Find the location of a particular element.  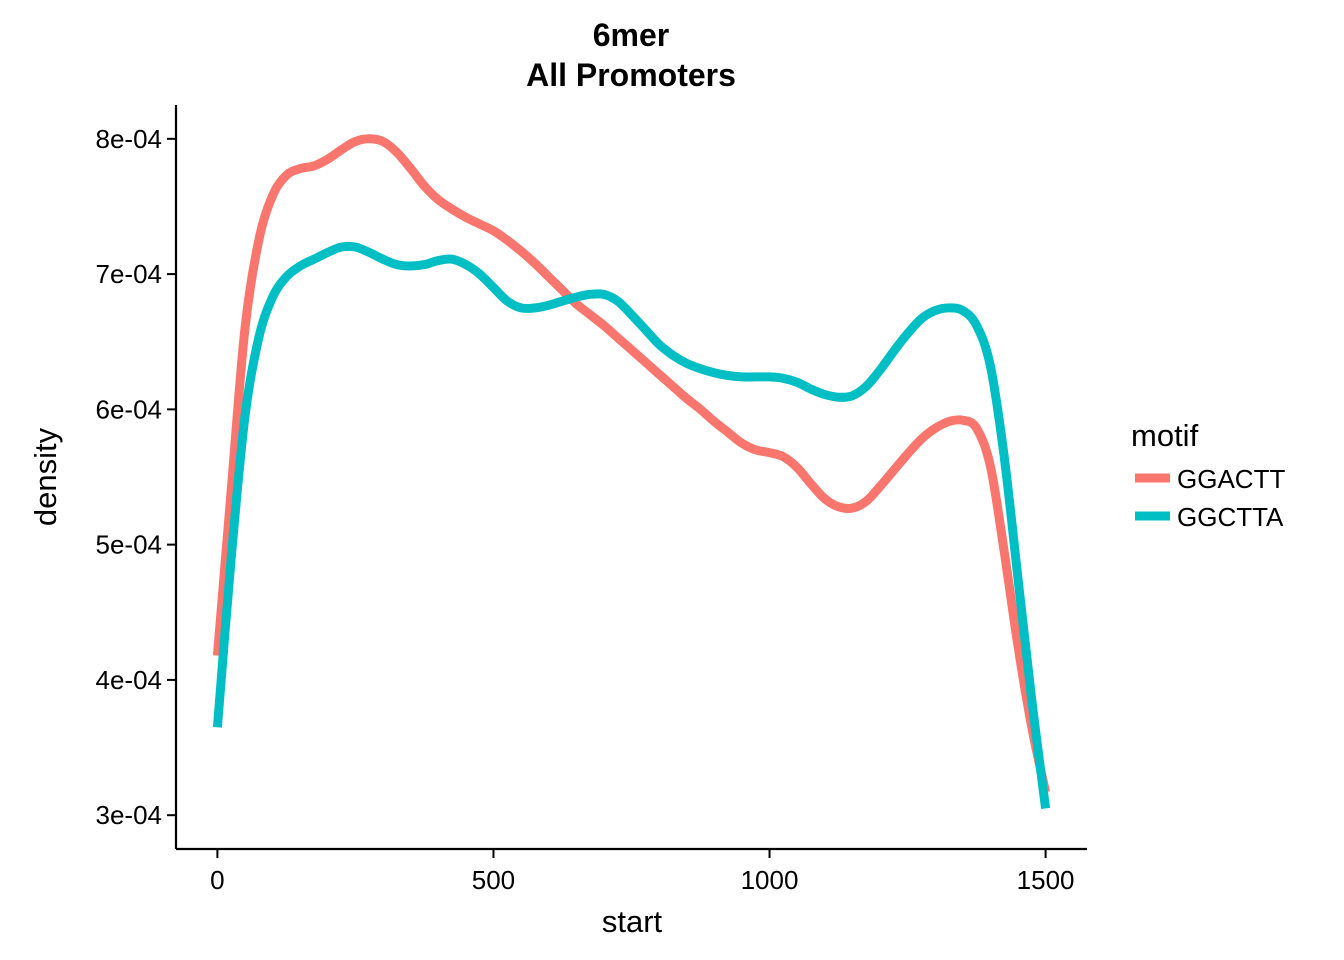

legend-title: motif is located at coordinates (1165, 435).